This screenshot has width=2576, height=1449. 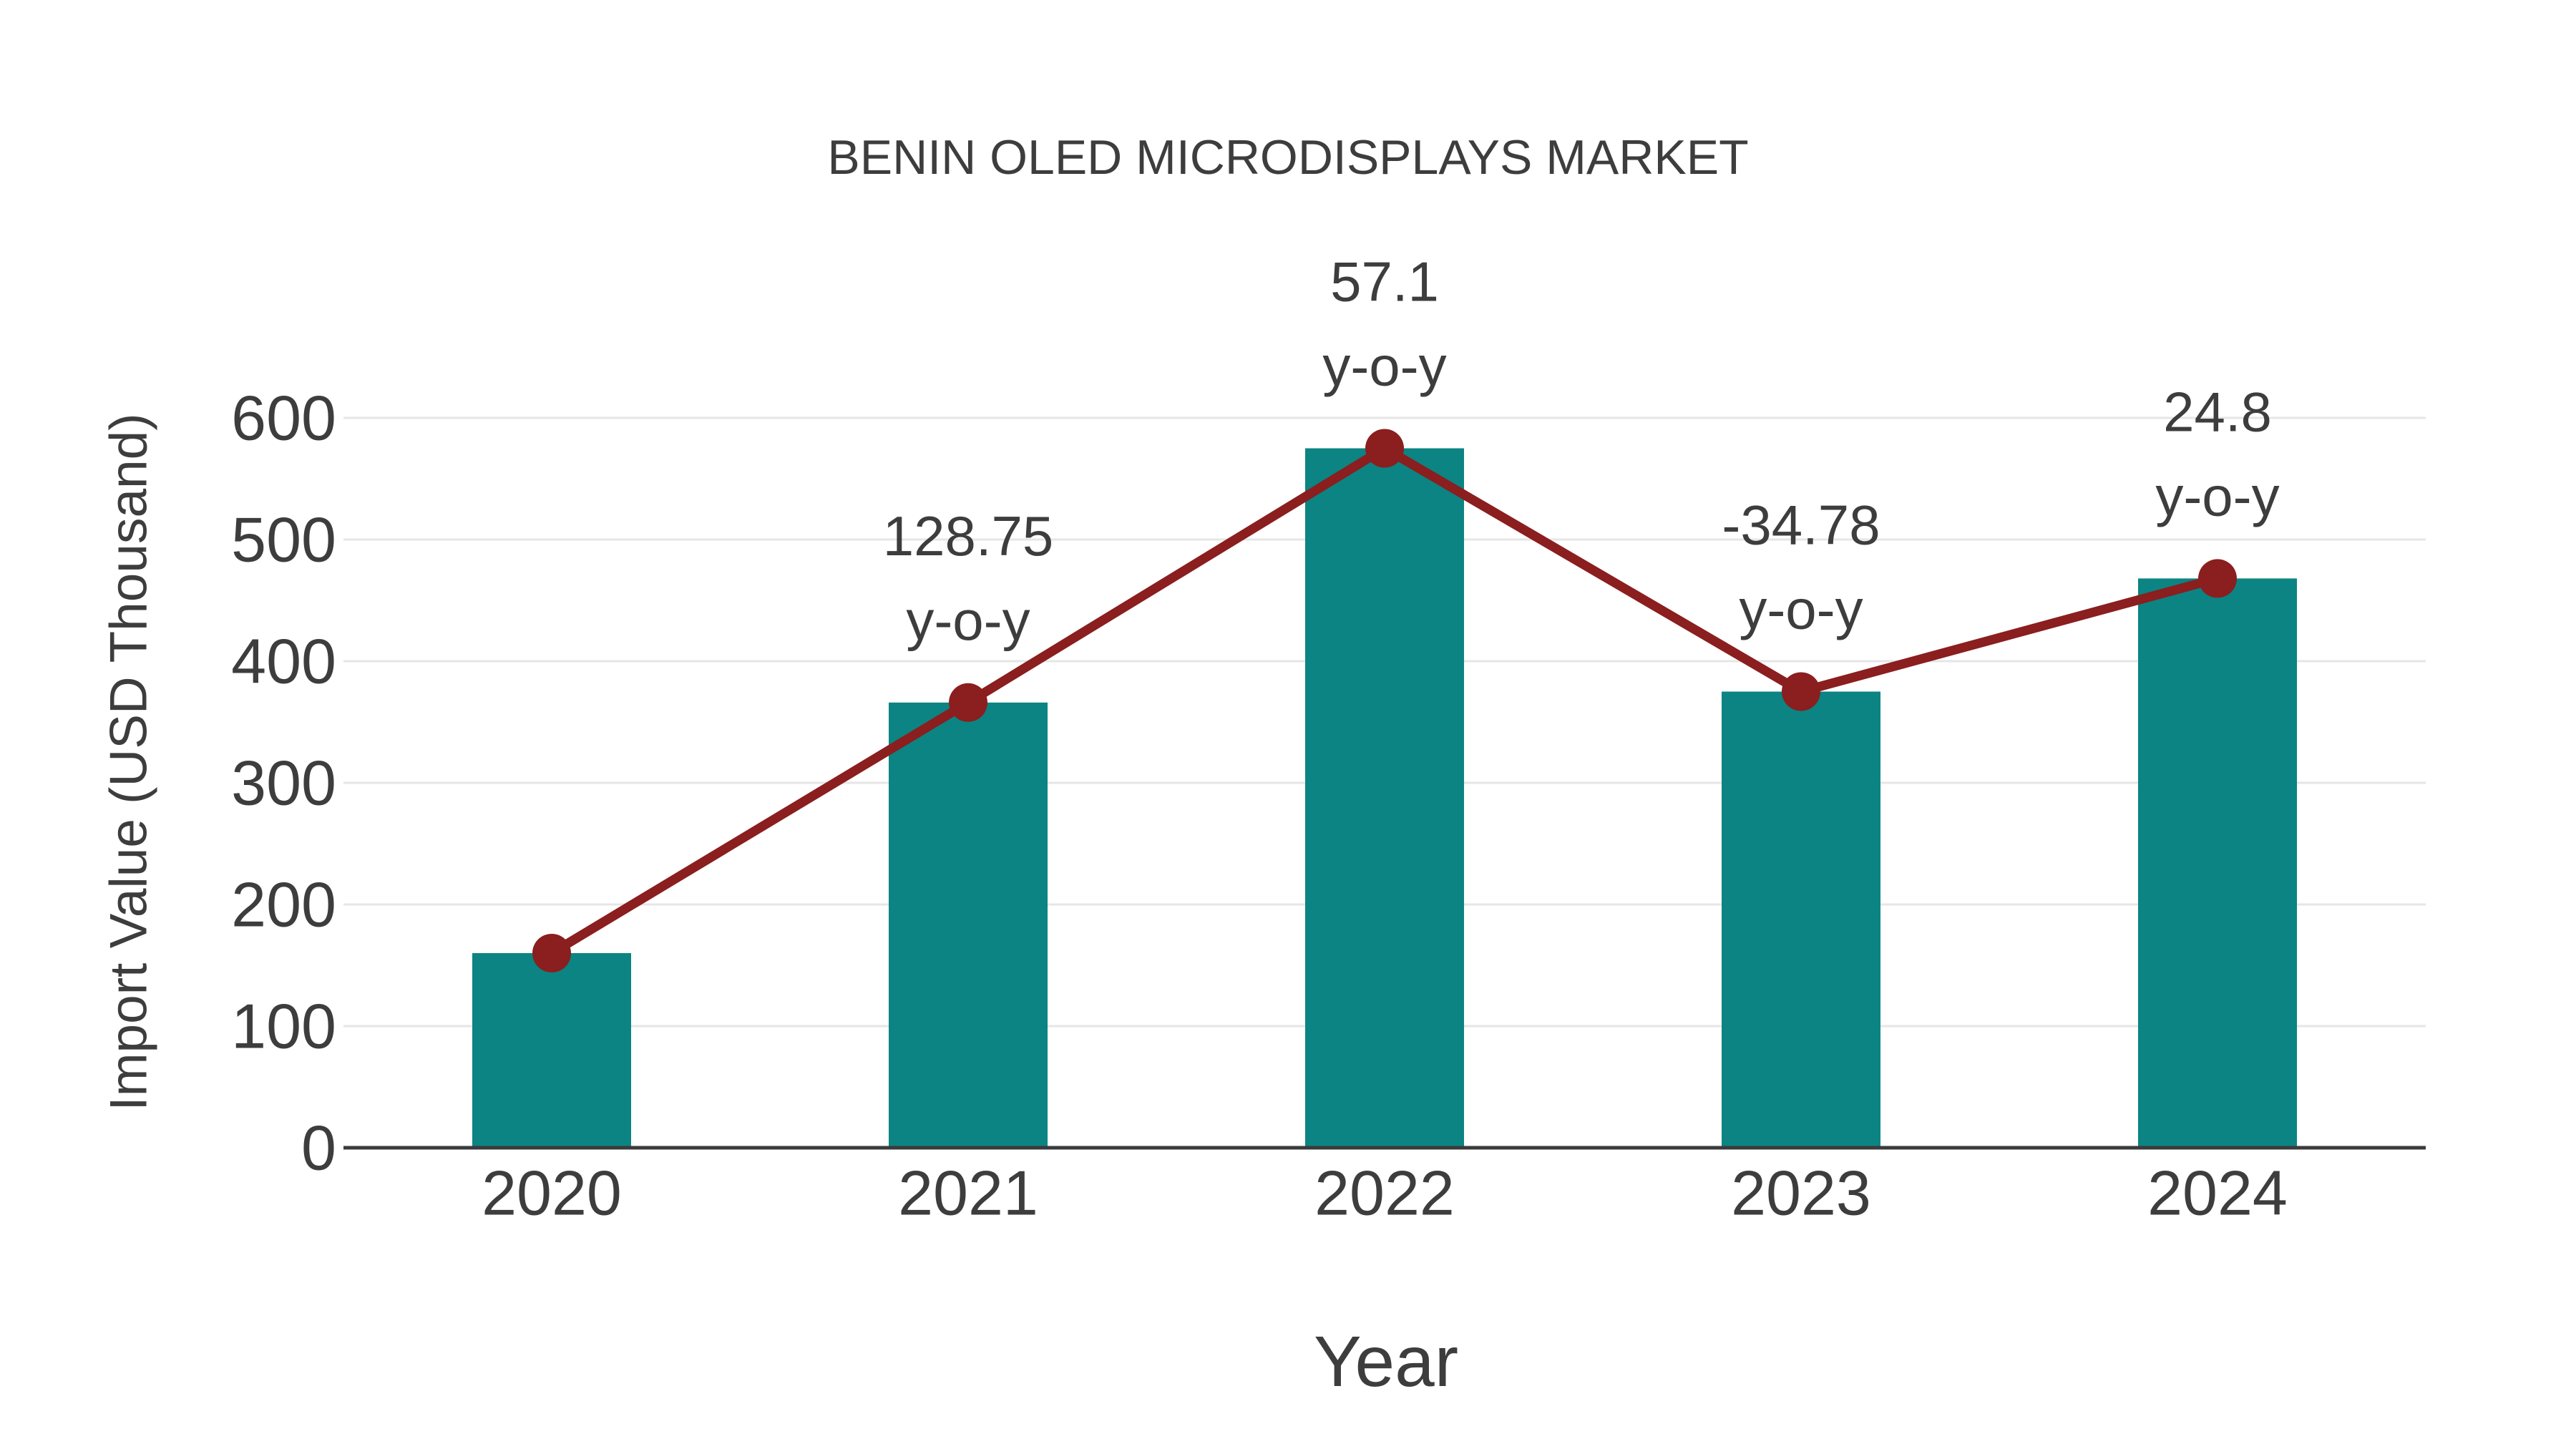 I want to click on y-tick-label: 0, so click(x=318, y=1148).